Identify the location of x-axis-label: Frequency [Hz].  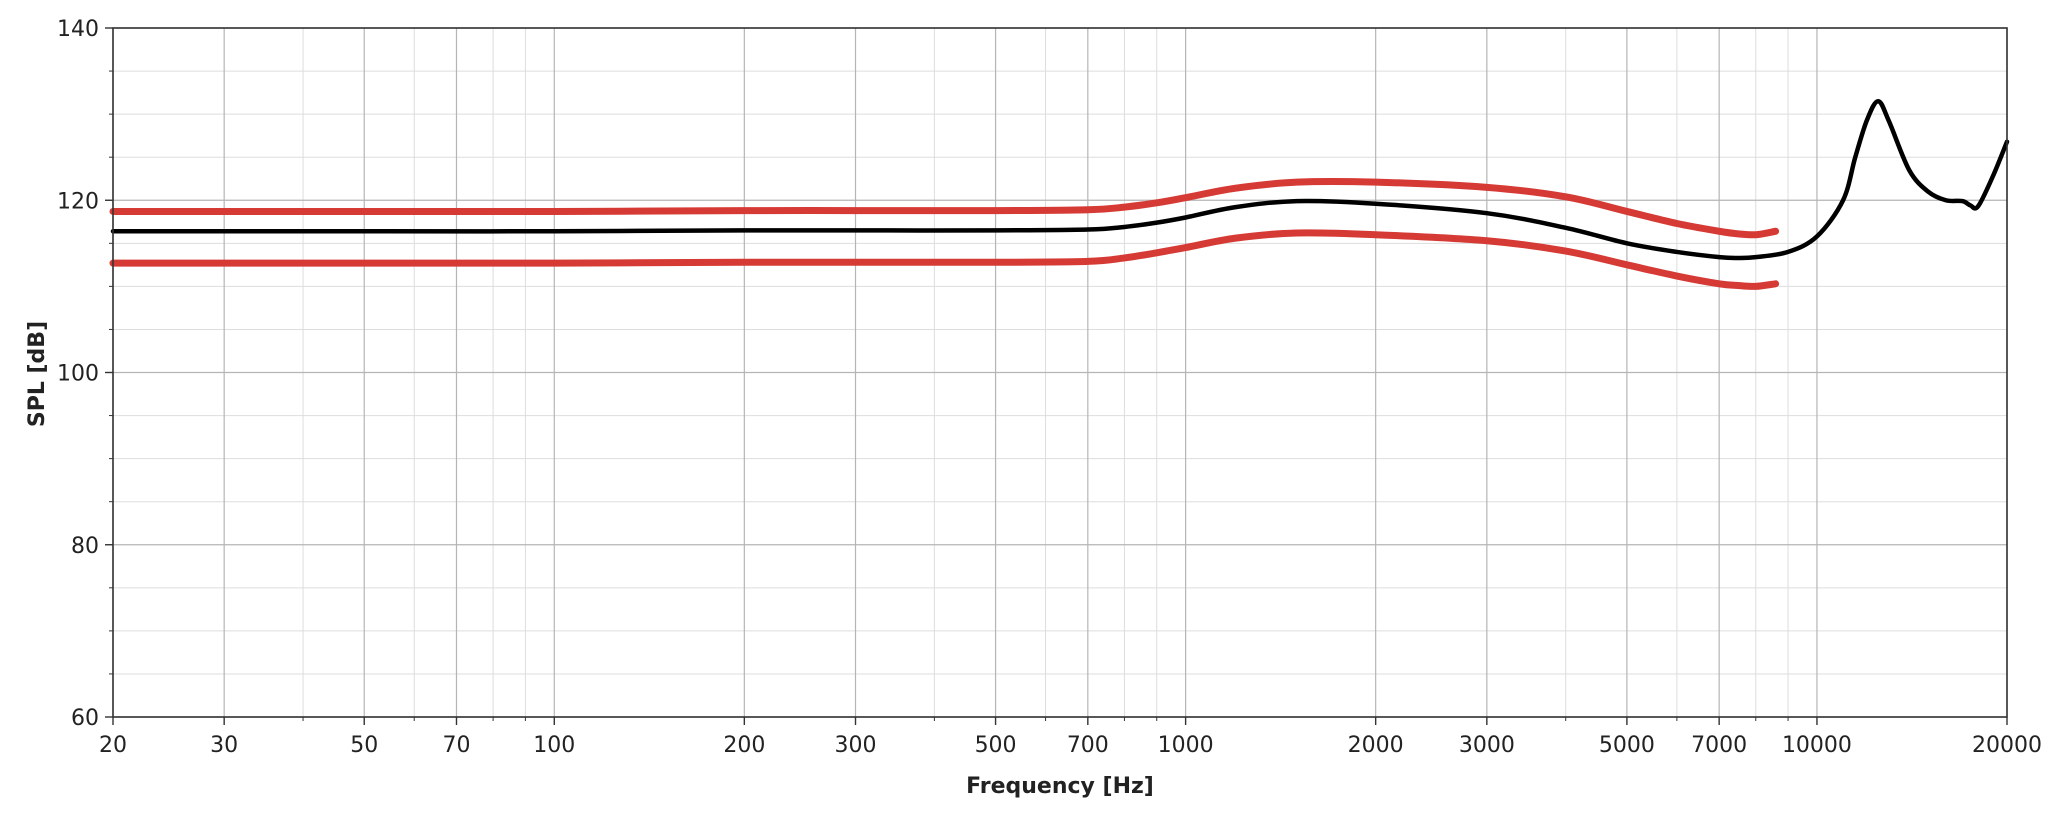
(1060, 786).